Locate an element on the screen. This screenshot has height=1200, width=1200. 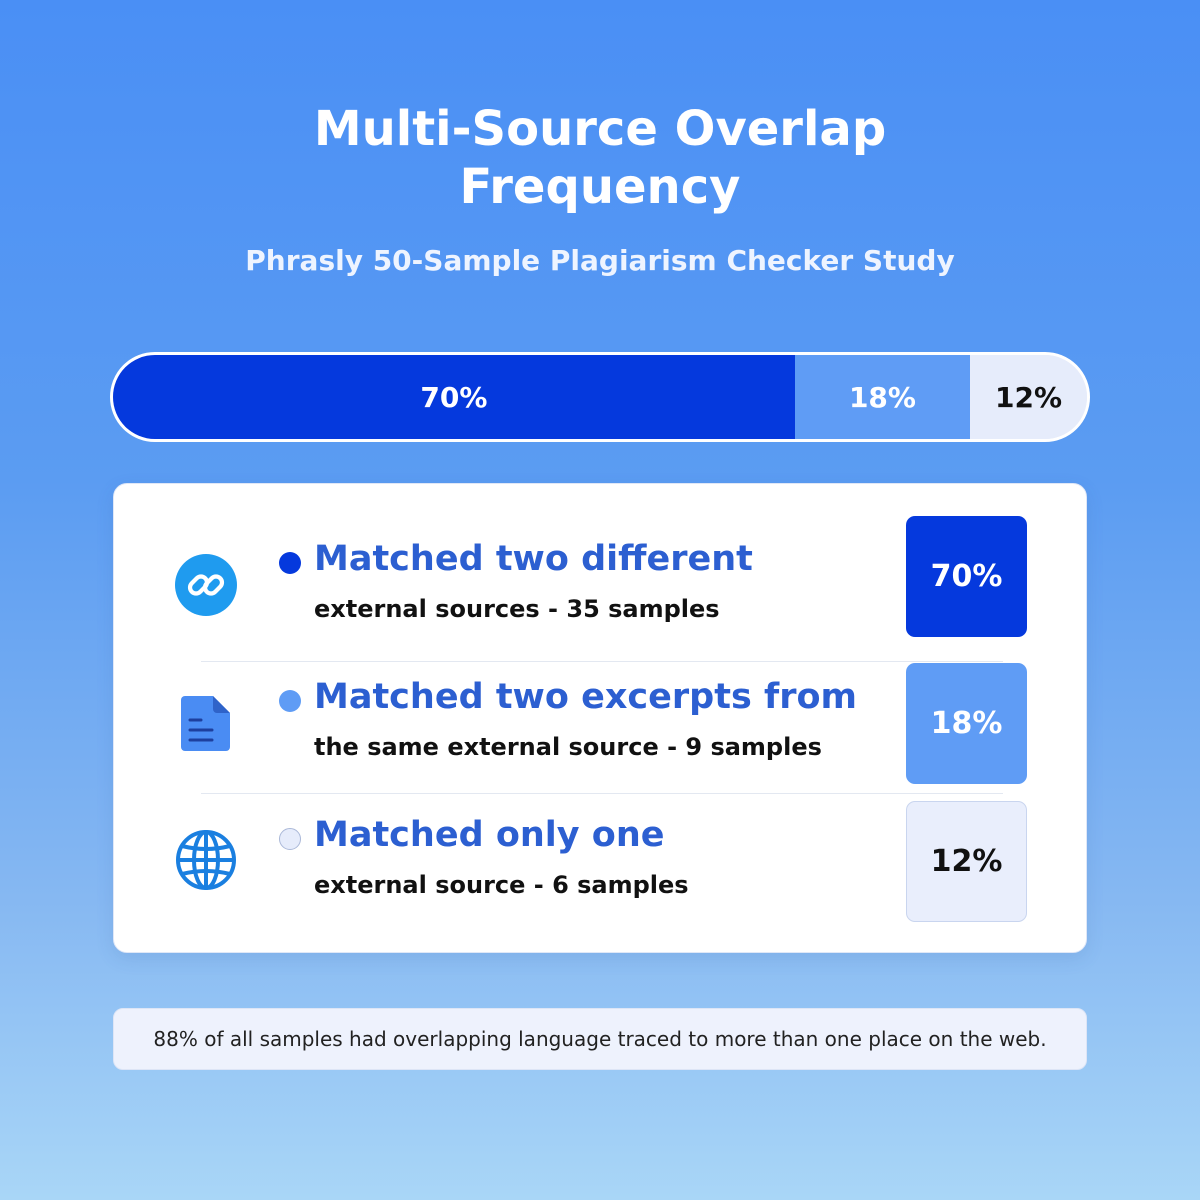
bar-segment-two-different-sources: 70% is located at coordinates (454, 397).